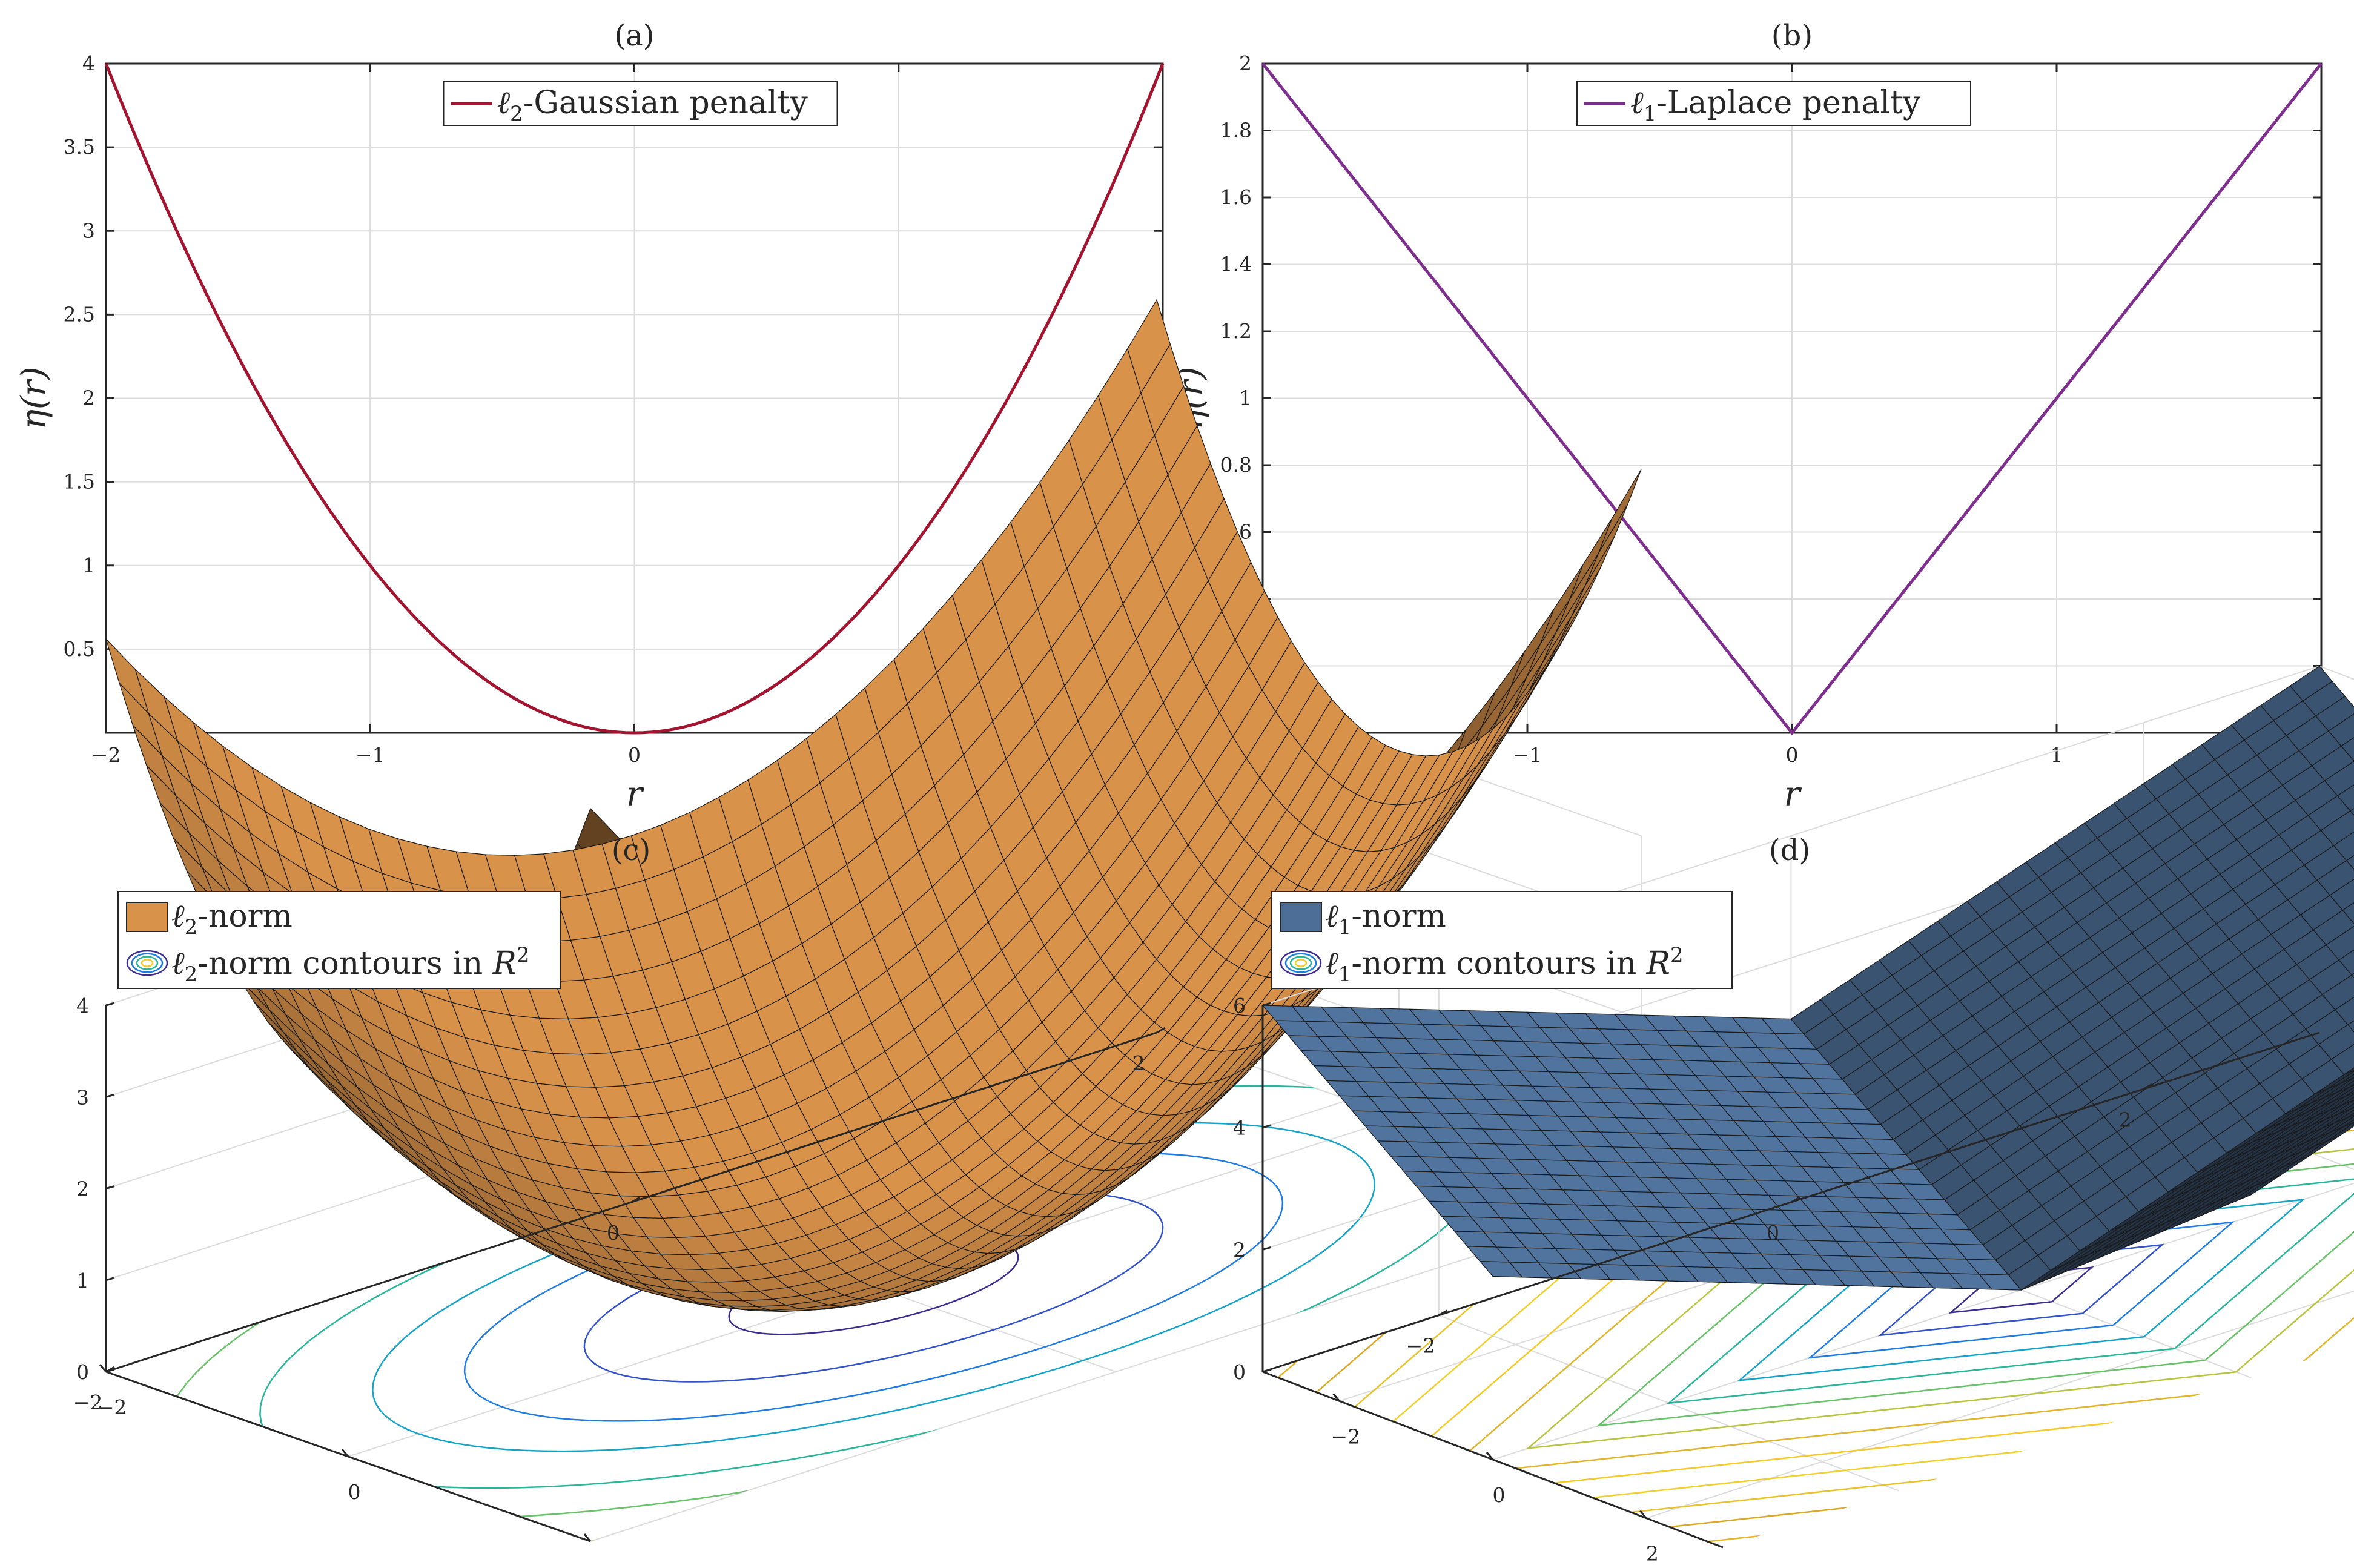 Image resolution: width=2354 pixels, height=1568 pixels. I want to click on z-tick-label: 3, so click(82, 1097).